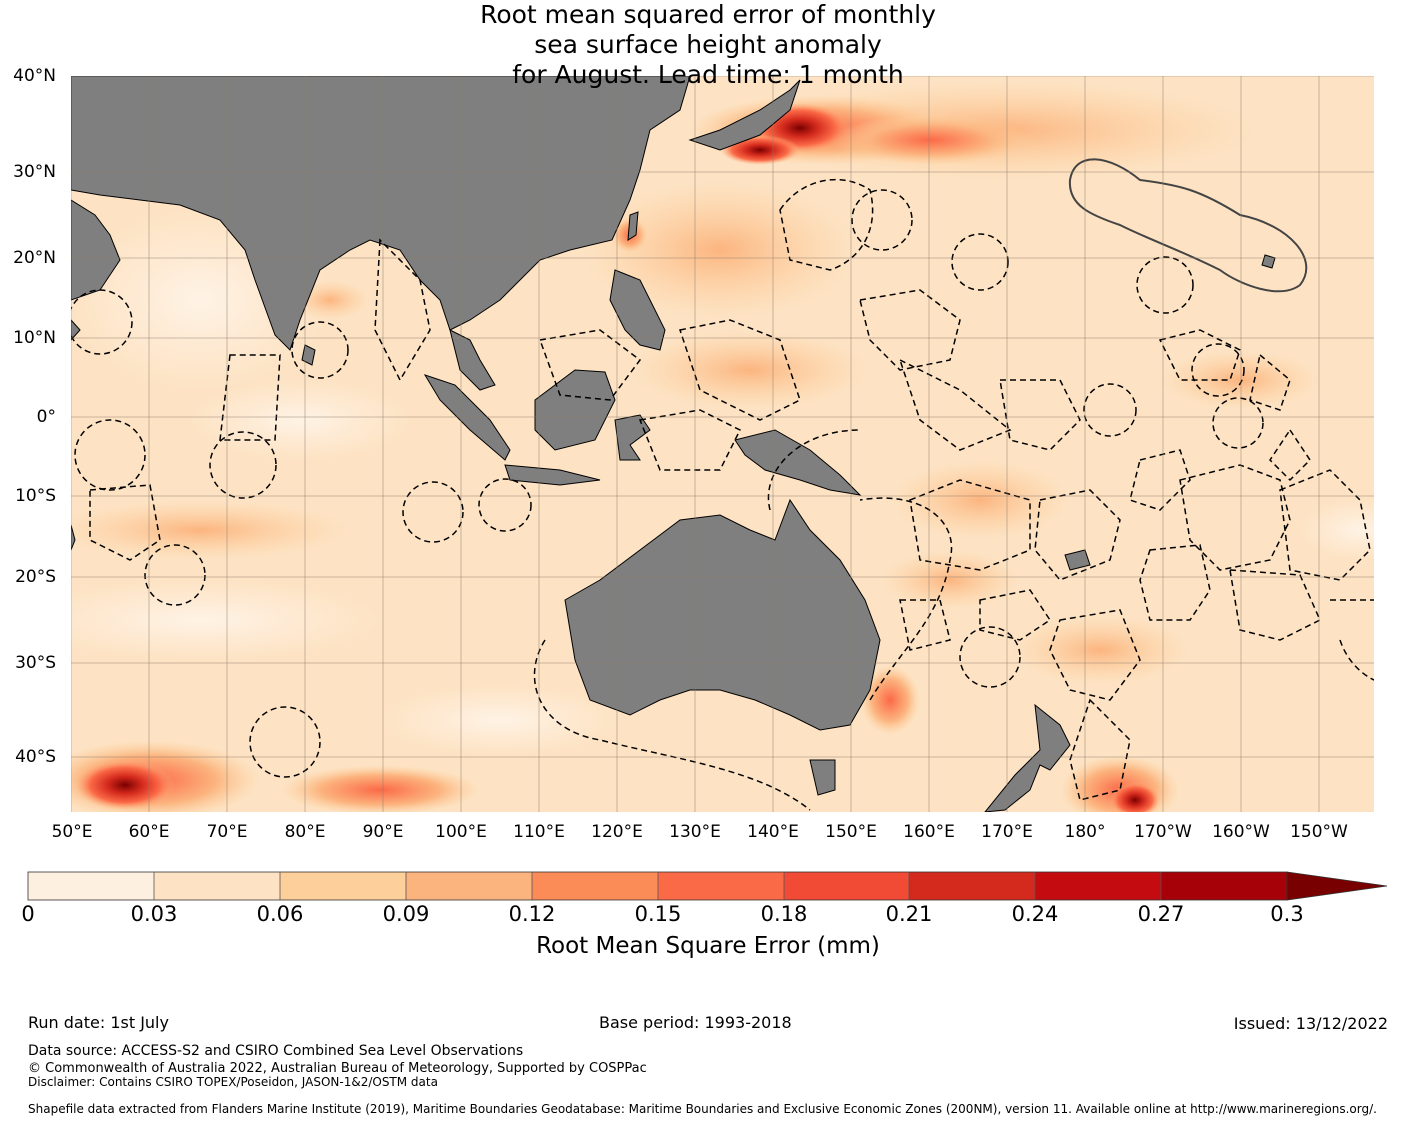 This screenshot has height=1125, width=1416. Describe the element at coordinates (773, 832) in the screenshot. I see `lon-label: 140°E` at that location.